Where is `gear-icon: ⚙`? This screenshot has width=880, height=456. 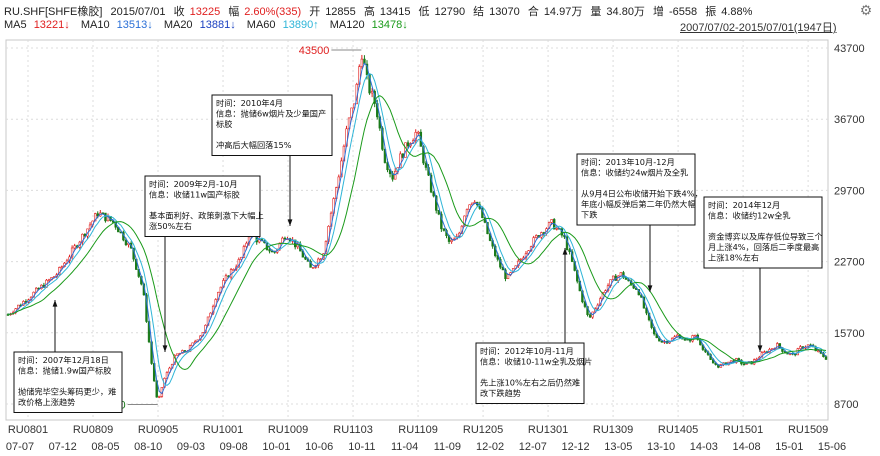 gear-icon: ⚙ is located at coordinates (866, 10).